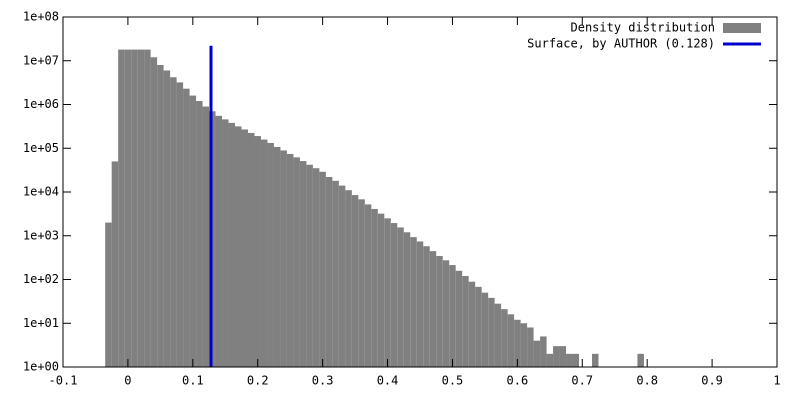  What do you see at coordinates (127, 381) in the screenshot?
I see `x-tick-label: 0` at bounding box center [127, 381].